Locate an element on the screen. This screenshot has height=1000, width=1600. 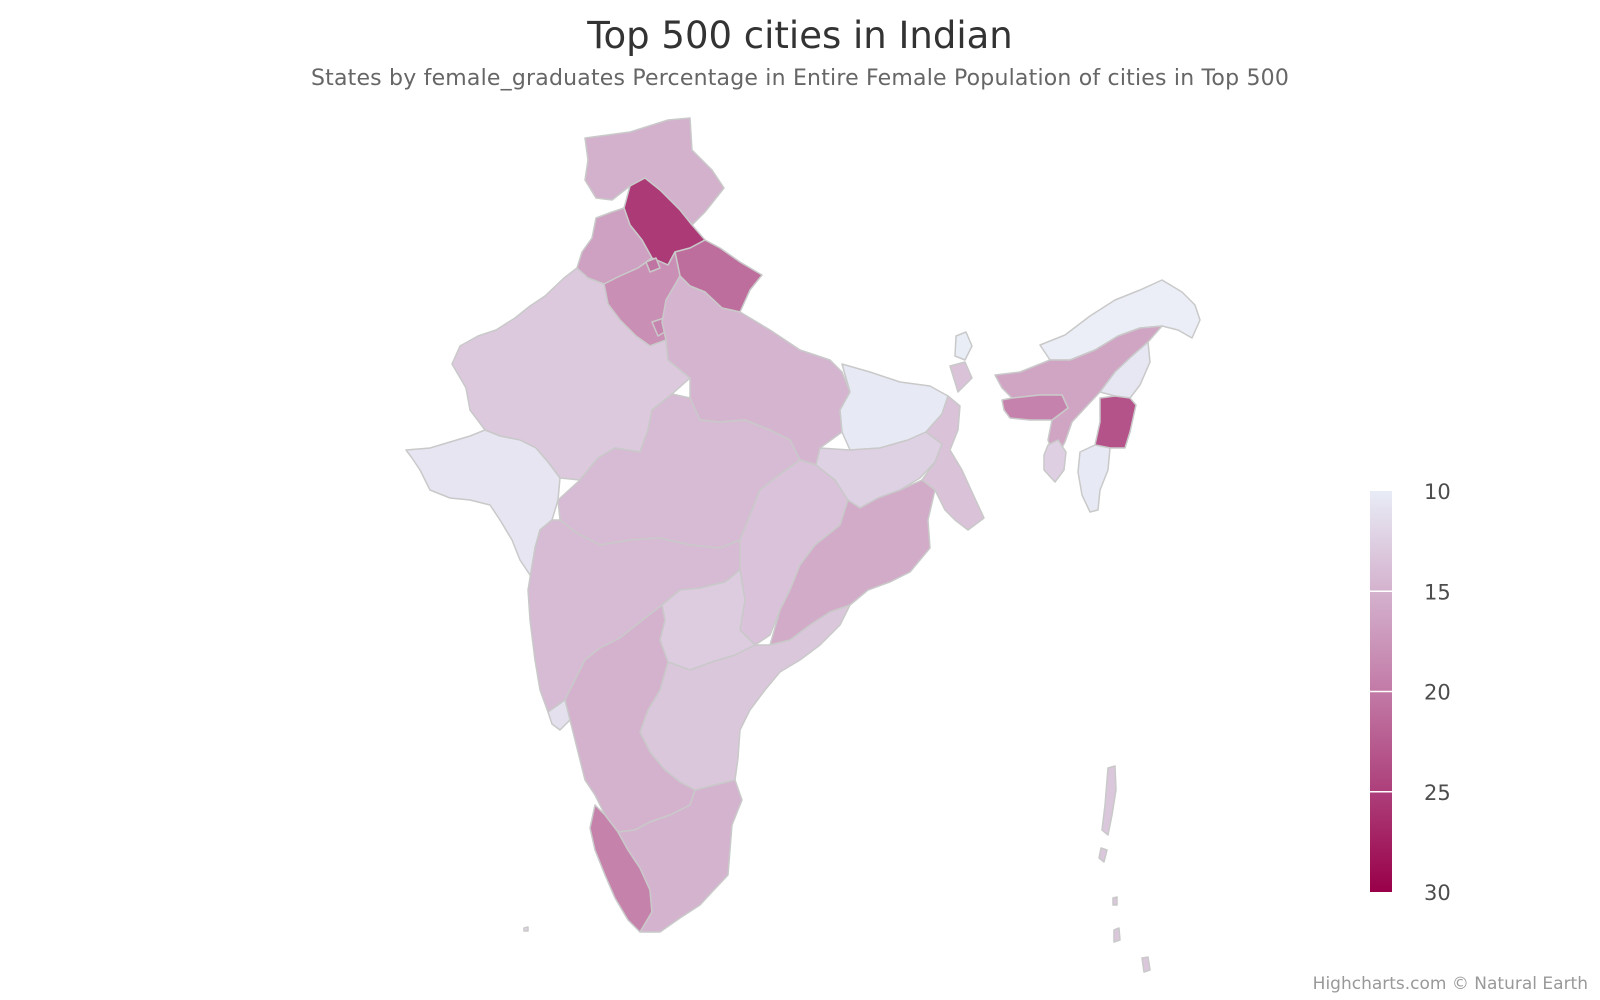
legend-tick-label: 10 is located at coordinates (1437, 492).